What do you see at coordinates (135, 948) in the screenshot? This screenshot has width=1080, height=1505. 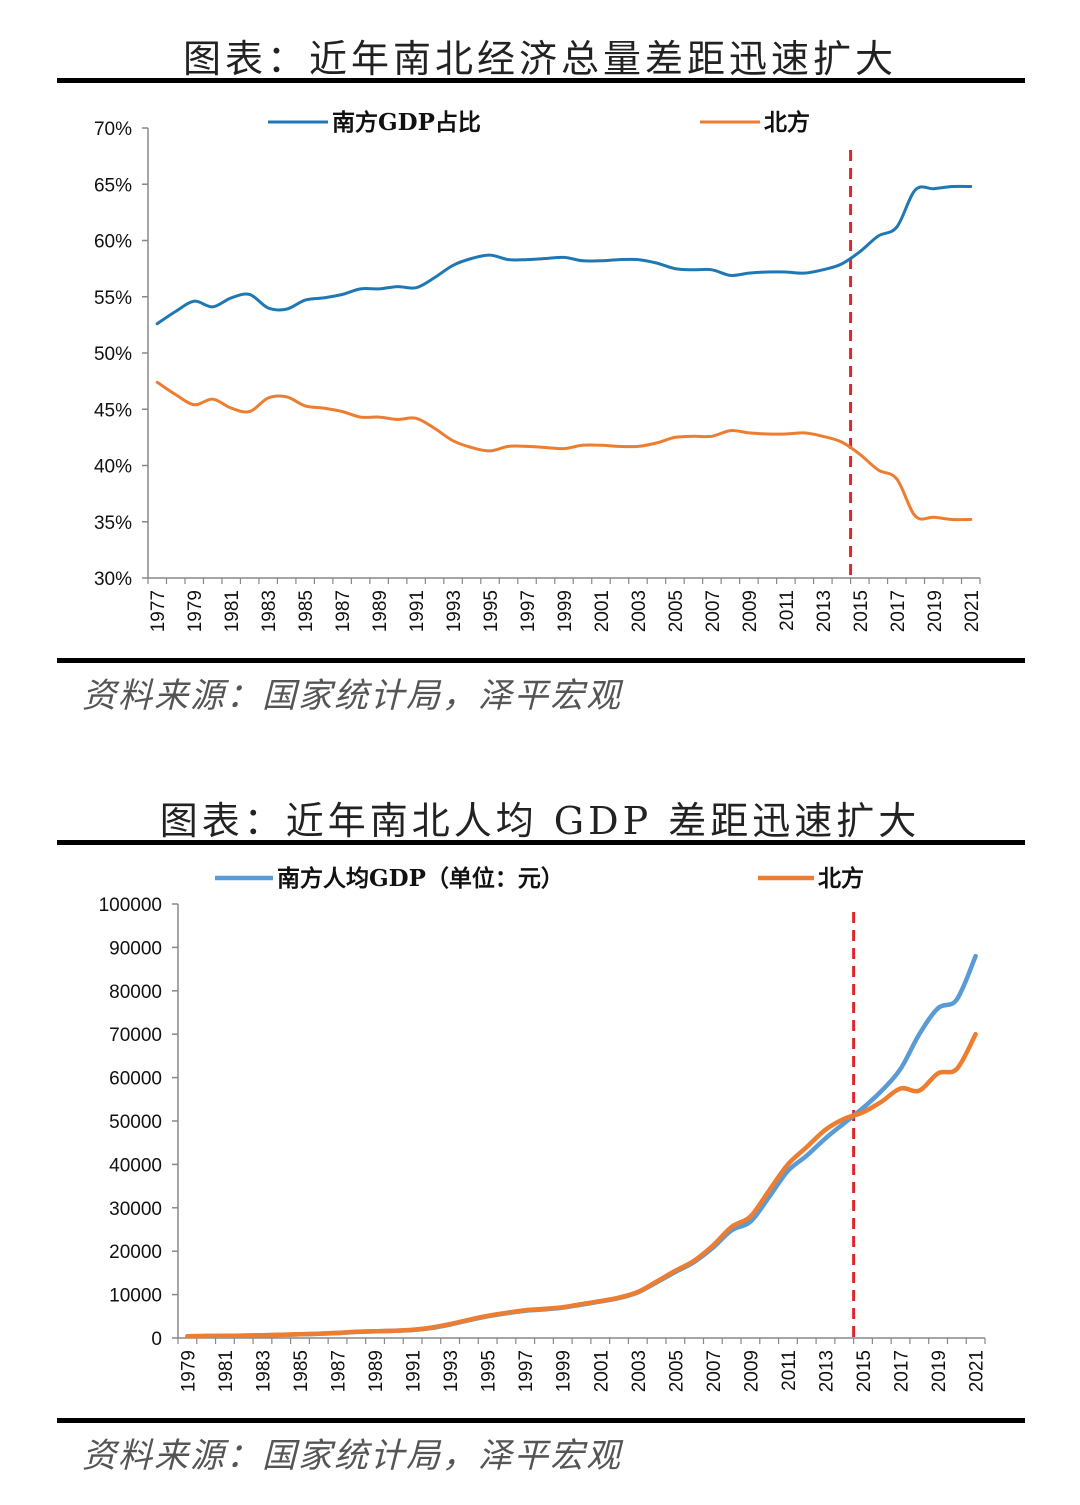 I see `y-tick-label: 90000` at bounding box center [135, 948].